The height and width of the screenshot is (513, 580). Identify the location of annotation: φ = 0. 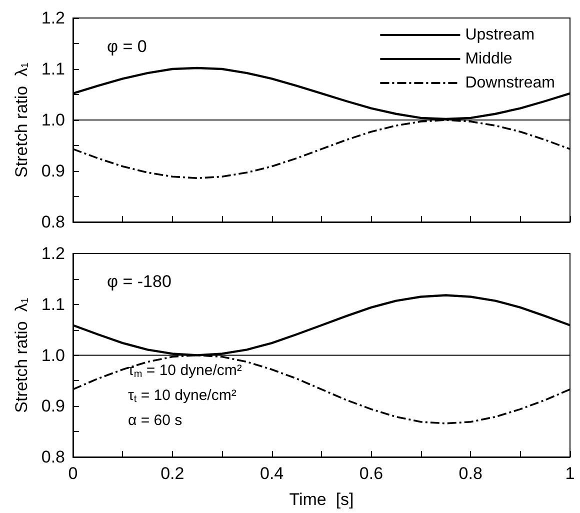
(127, 46).